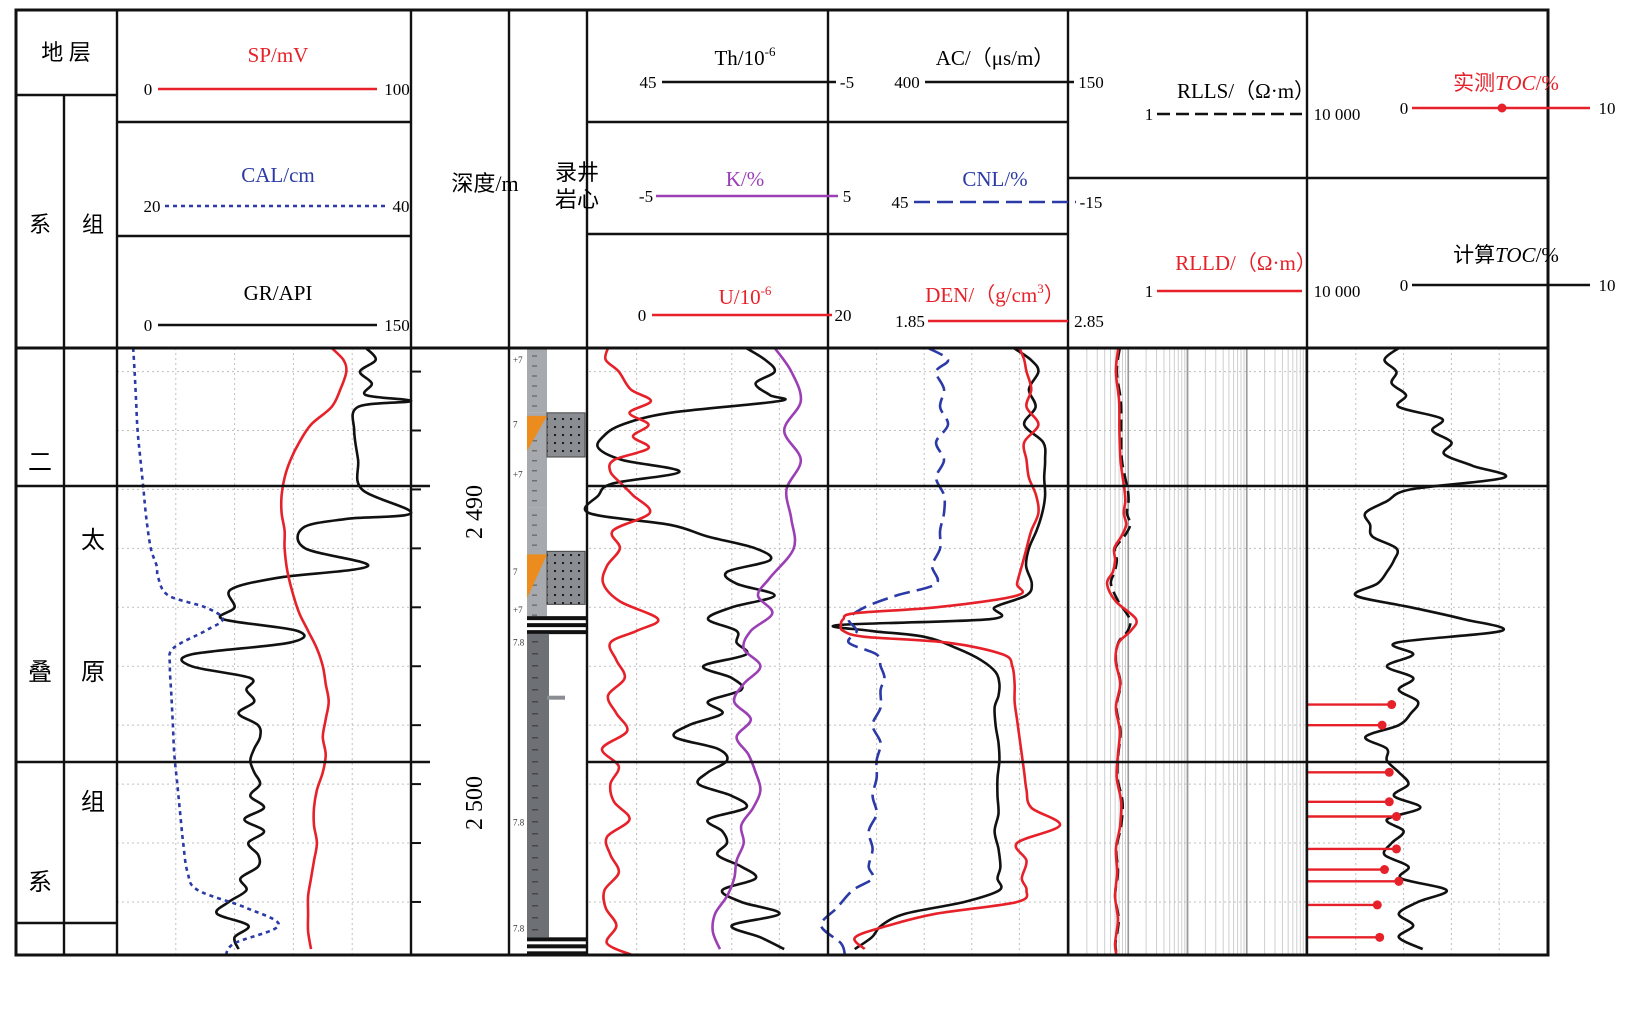 The image size is (1647, 1015). I want to click on dengcm-curve, so click(950, 649).